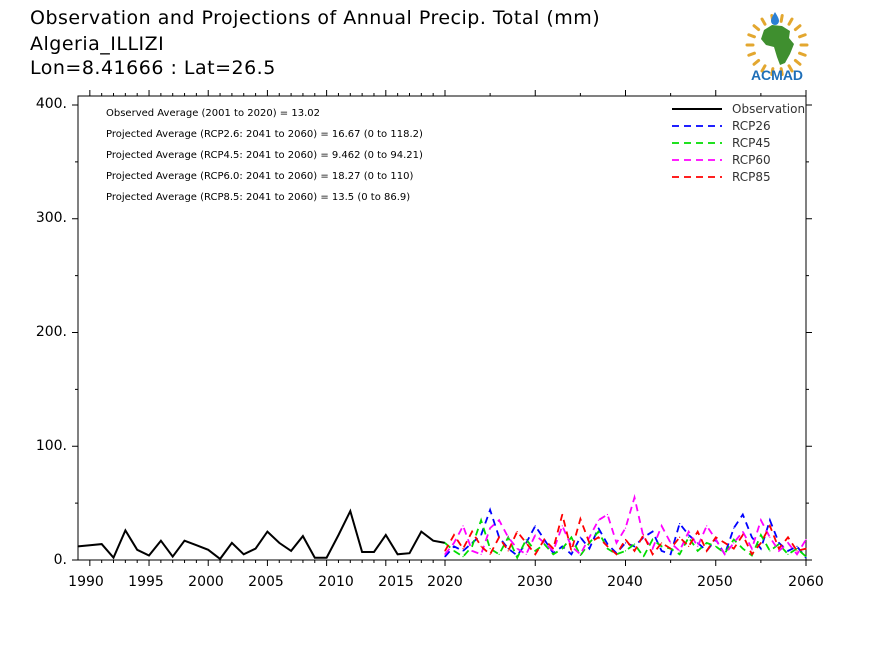 This screenshot has width=879, height=659. I want to click on x-tick-label: 2050, so click(715, 582).